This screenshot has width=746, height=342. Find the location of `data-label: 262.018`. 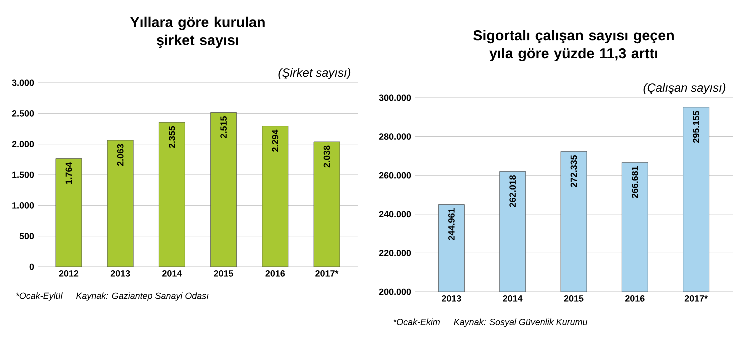

data-label: 262.018 is located at coordinates (513, 191).